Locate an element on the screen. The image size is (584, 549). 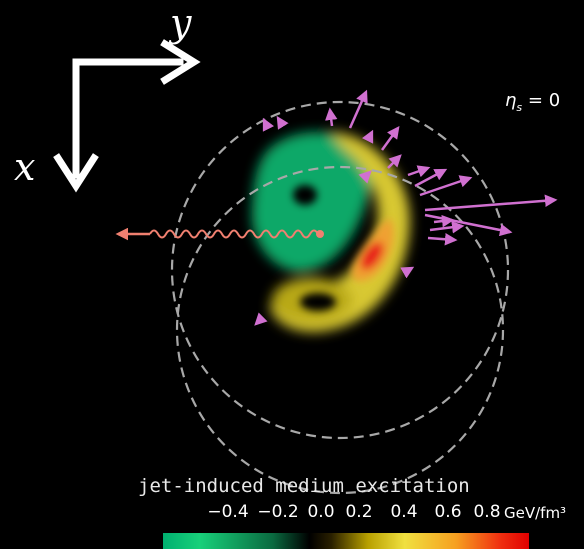
x-axis-arrowhead is located at coordinates (76, 173).